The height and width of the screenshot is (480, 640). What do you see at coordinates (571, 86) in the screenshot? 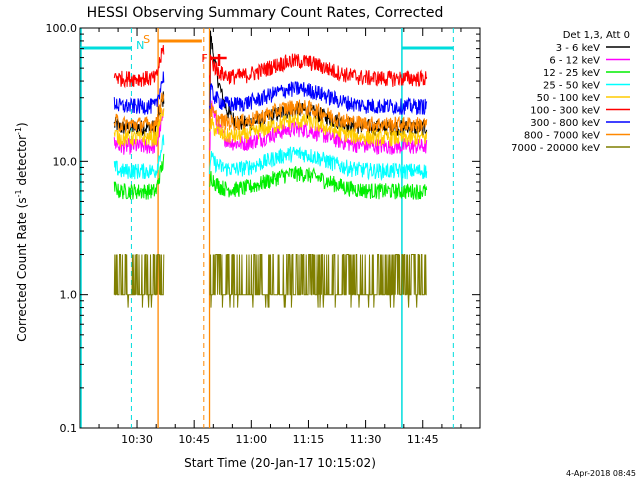
I see `legend-label: 25 - 50 keV` at bounding box center [571, 86].